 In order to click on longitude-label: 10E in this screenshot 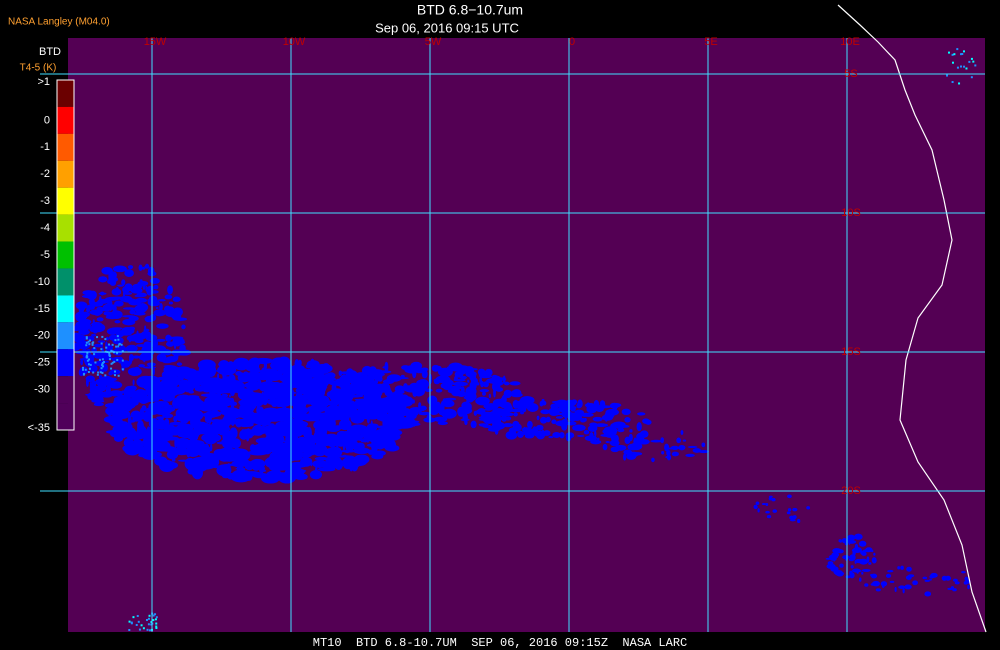, I will do `click(850, 42)`.